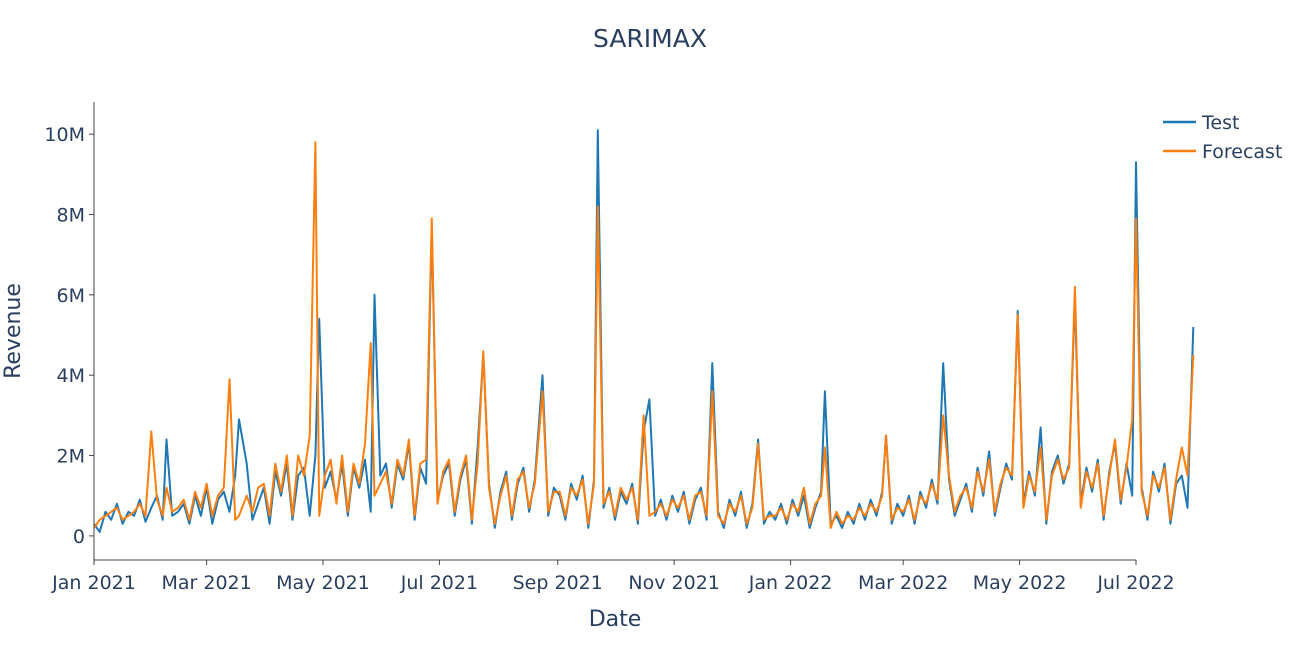 This screenshot has height=648, width=1294. What do you see at coordinates (323, 583) in the screenshot?
I see `x-tick-label: May 2021` at bounding box center [323, 583].